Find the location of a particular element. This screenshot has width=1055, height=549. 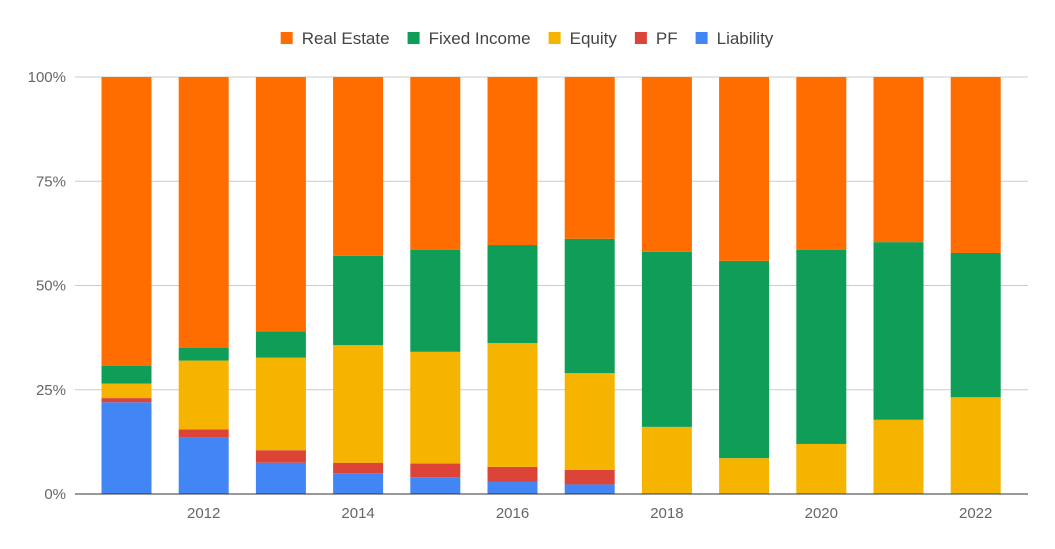

bar-segment-fixed-income-2015 is located at coordinates (435, 300).